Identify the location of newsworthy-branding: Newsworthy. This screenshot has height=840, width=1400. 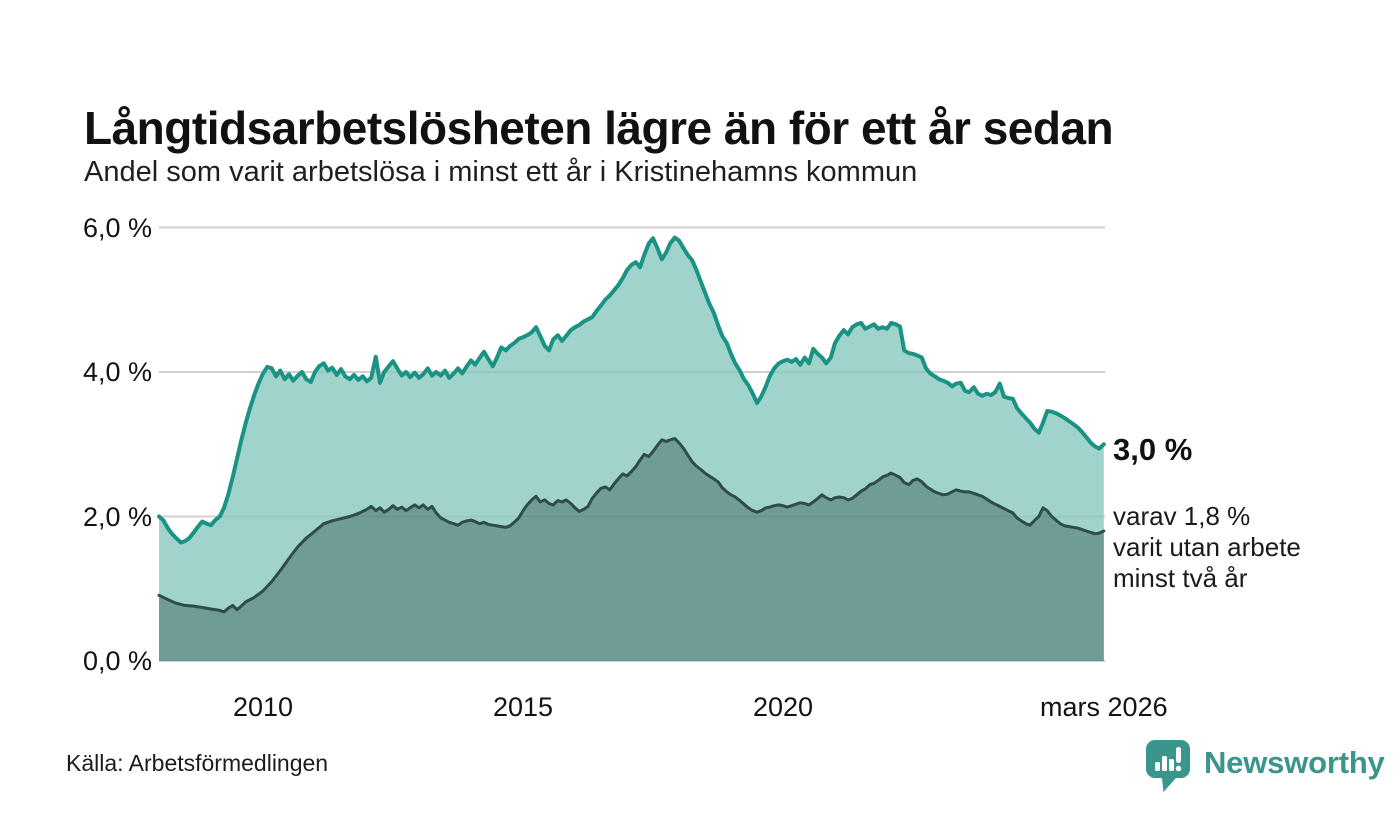
(1265, 767).